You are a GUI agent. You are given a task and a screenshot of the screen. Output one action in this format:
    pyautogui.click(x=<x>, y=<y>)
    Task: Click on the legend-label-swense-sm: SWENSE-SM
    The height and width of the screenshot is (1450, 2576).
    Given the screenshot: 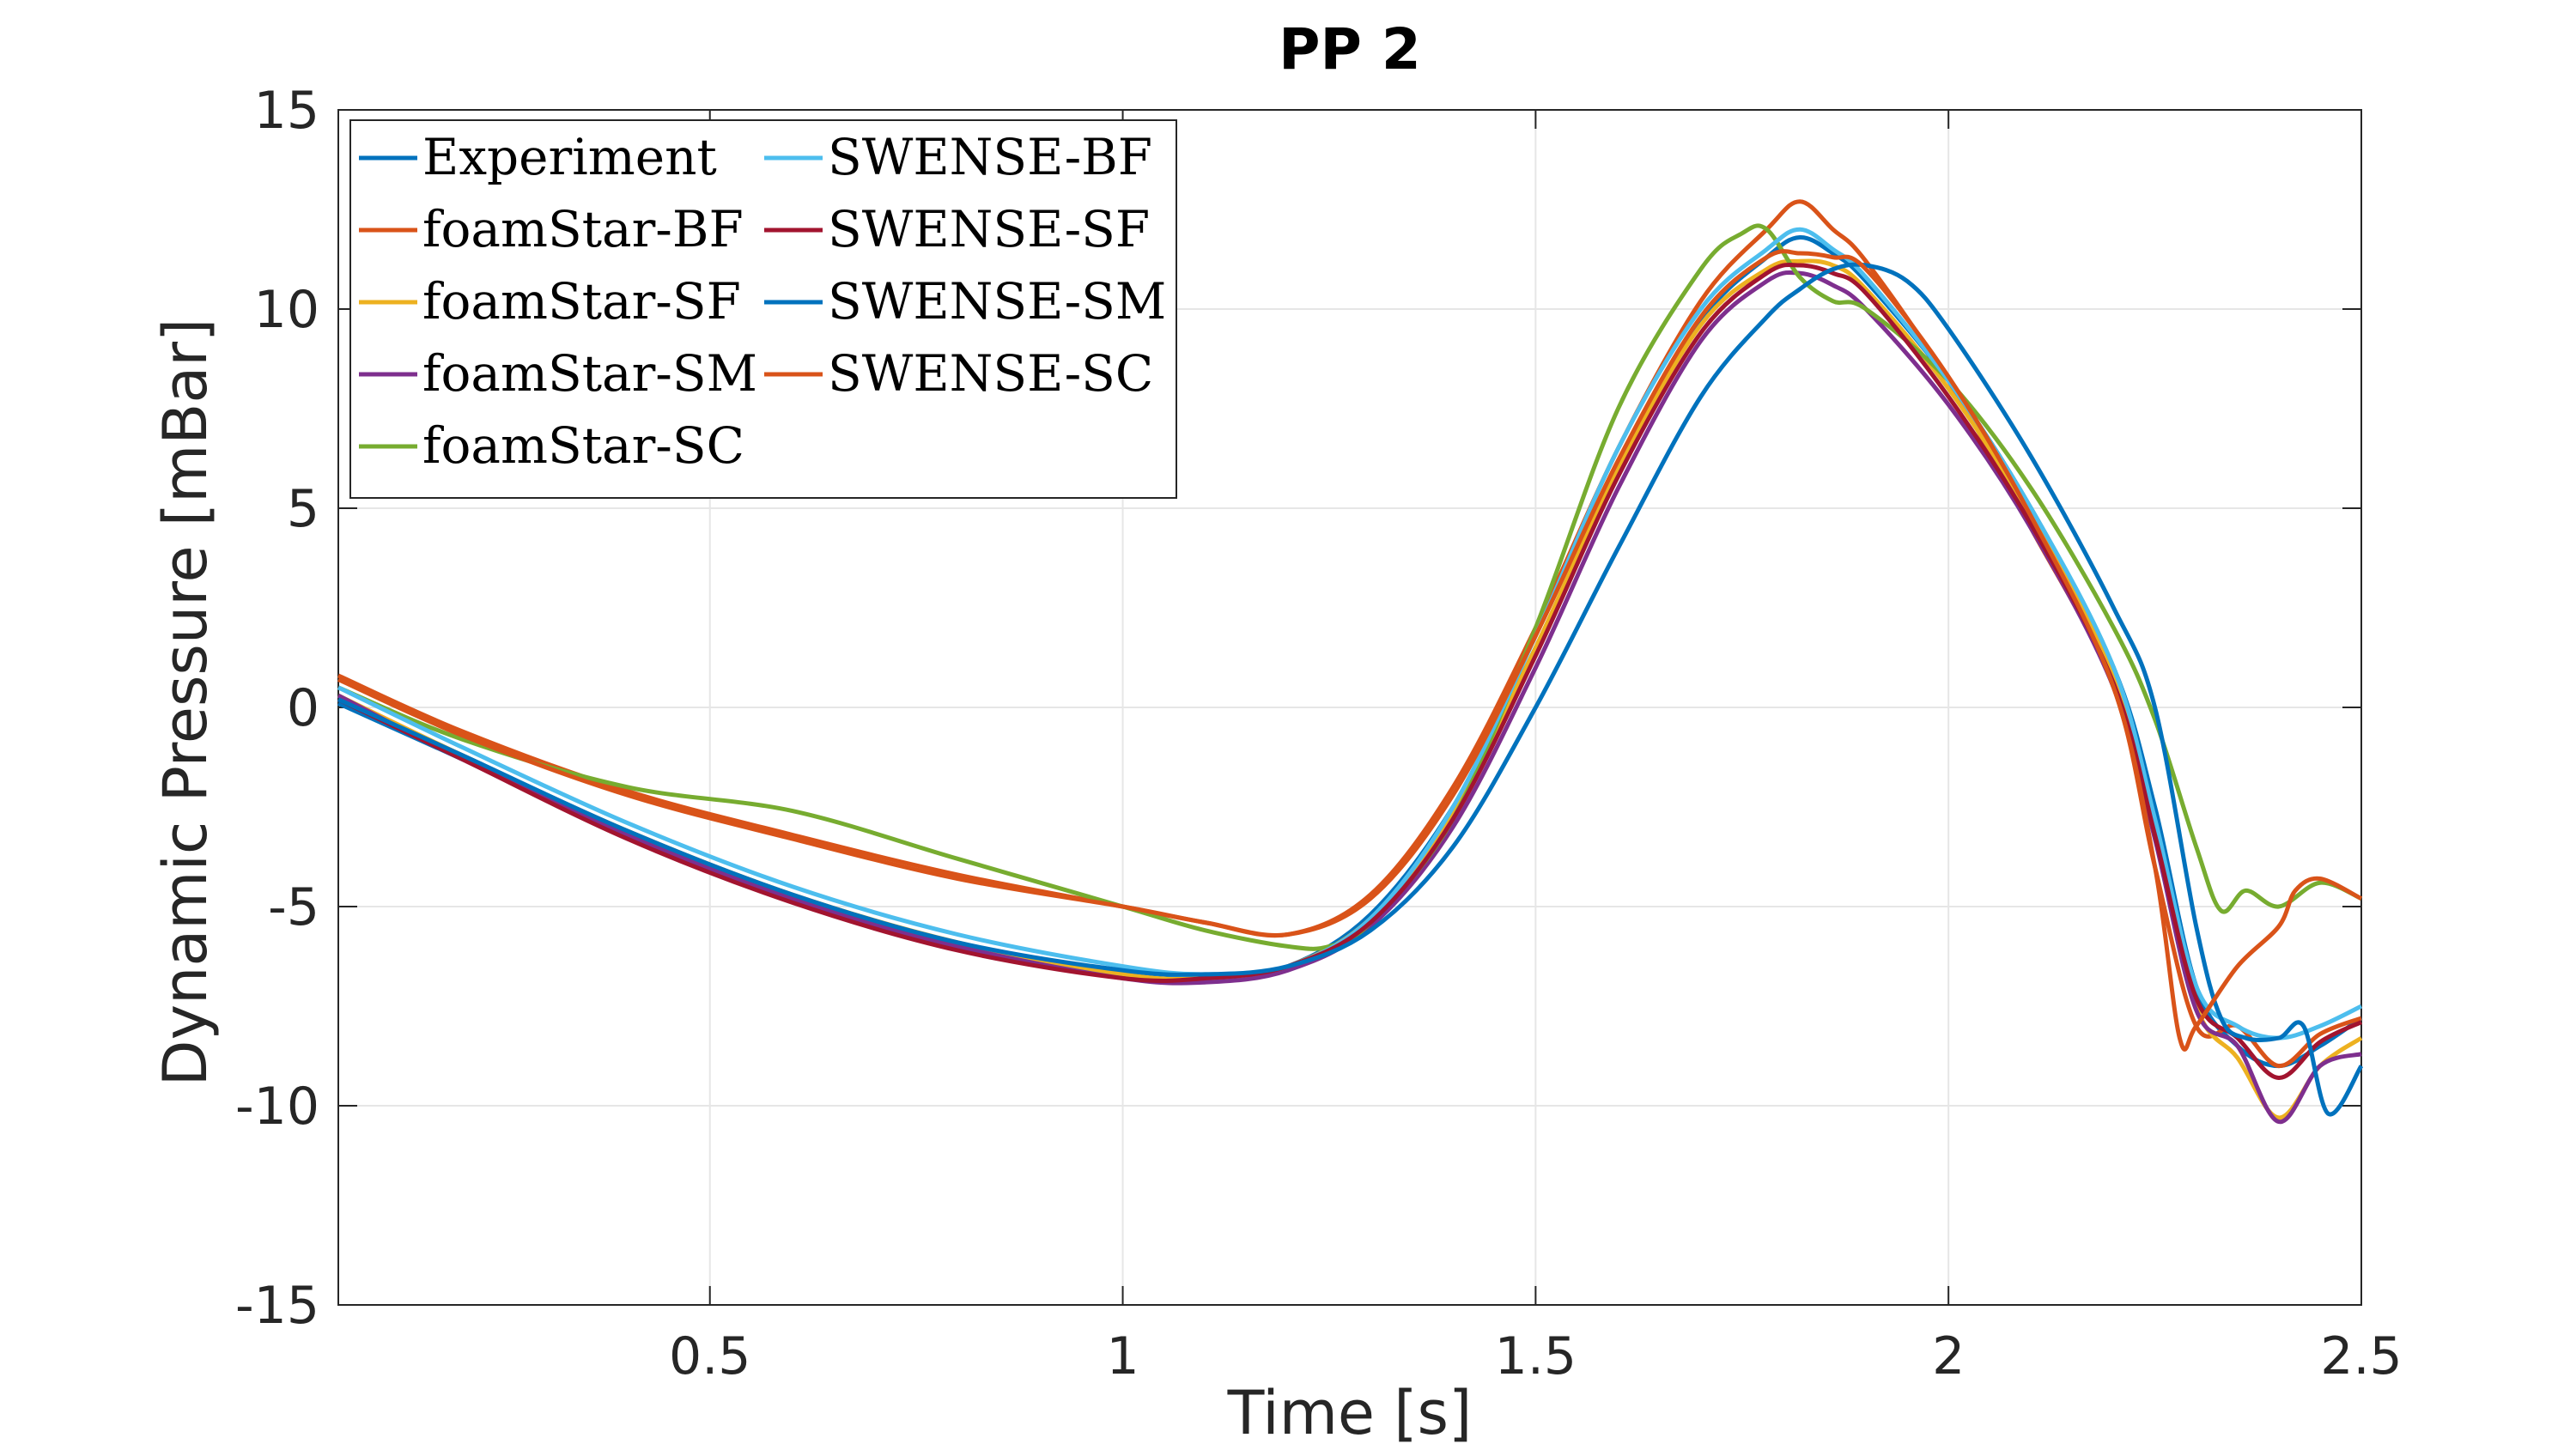 What is the action you would take?
    pyautogui.click(x=997, y=301)
    